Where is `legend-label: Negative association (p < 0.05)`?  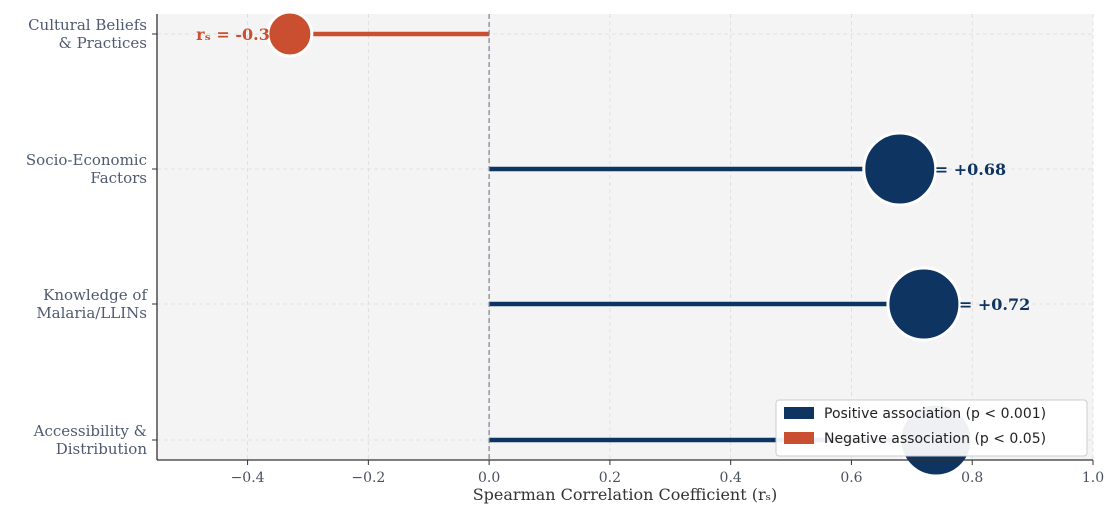
legend-label: Negative association (p < 0.05) is located at coordinates (935, 439).